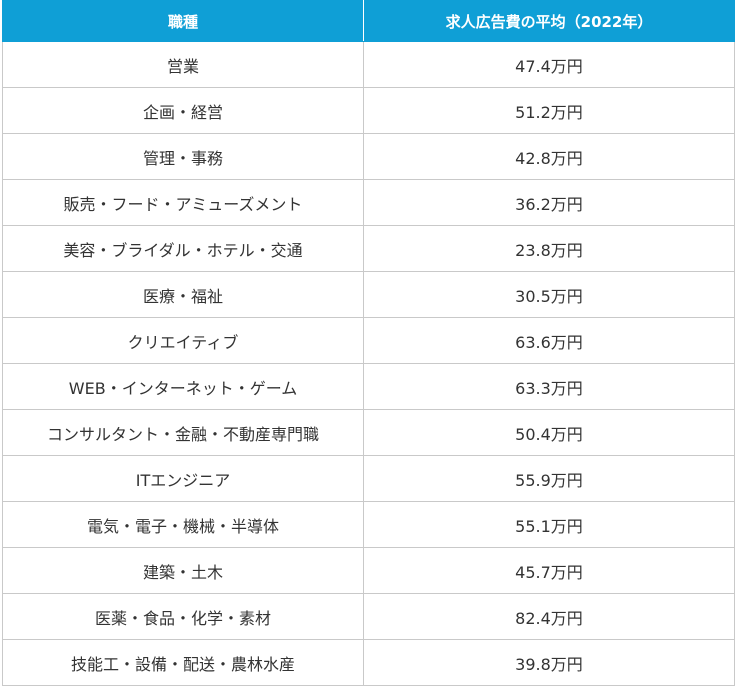 This screenshot has height=690, width=736. What do you see at coordinates (183, 156) in the screenshot?
I see `job-type-cell: 管理・事務` at bounding box center [183, 156].